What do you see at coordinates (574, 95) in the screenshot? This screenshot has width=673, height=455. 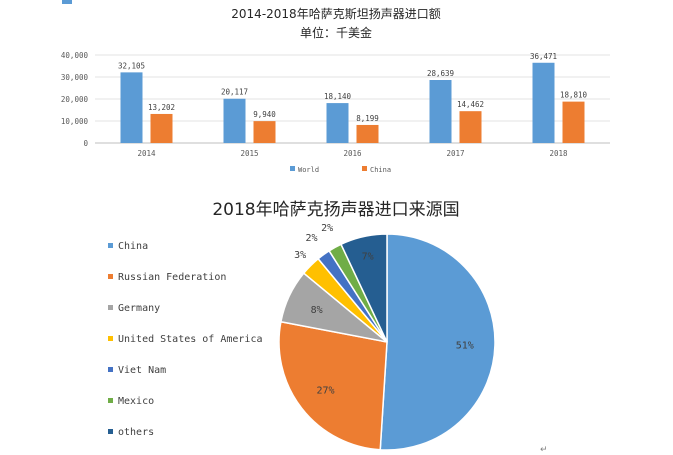 I see `bar-value-label: 18,810` at bounding box center [574, 95].